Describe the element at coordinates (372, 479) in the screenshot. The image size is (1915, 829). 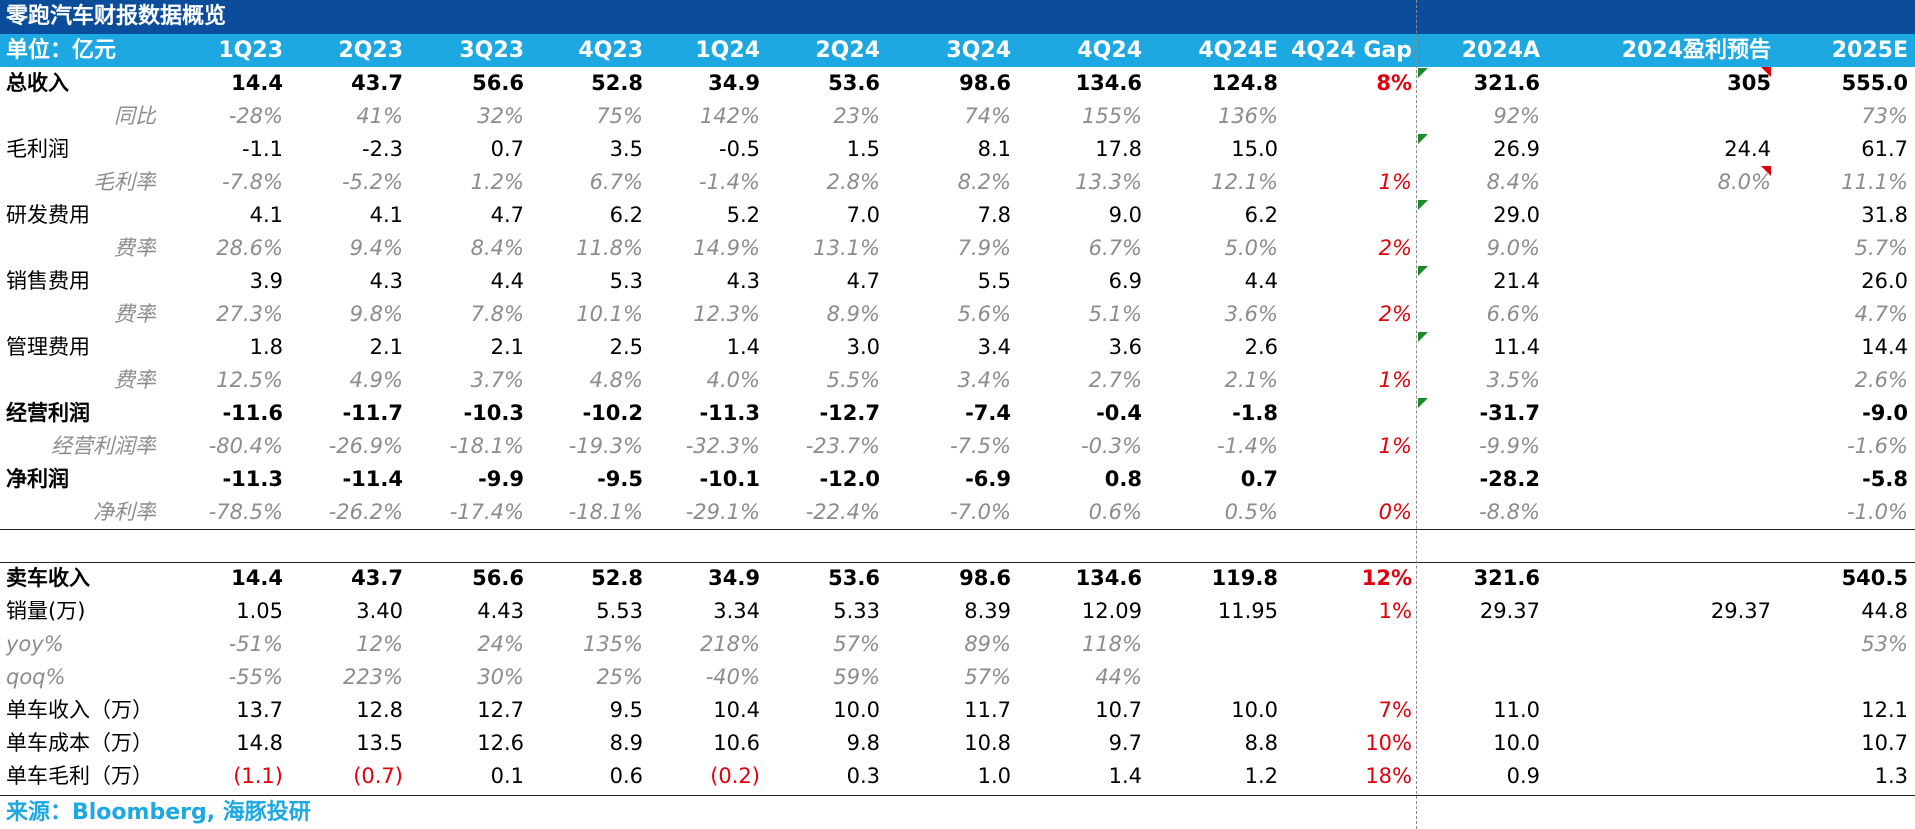
I see `table-cell: -11.4` at that location.